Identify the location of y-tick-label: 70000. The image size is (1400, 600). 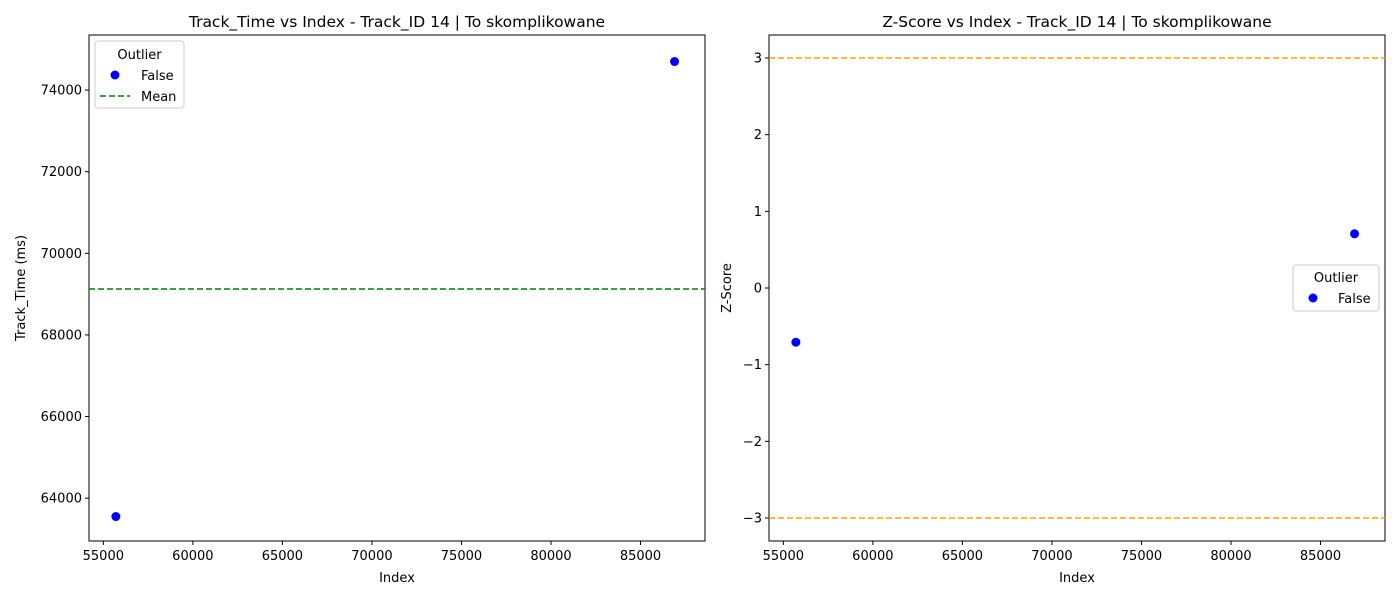
(61, 254).